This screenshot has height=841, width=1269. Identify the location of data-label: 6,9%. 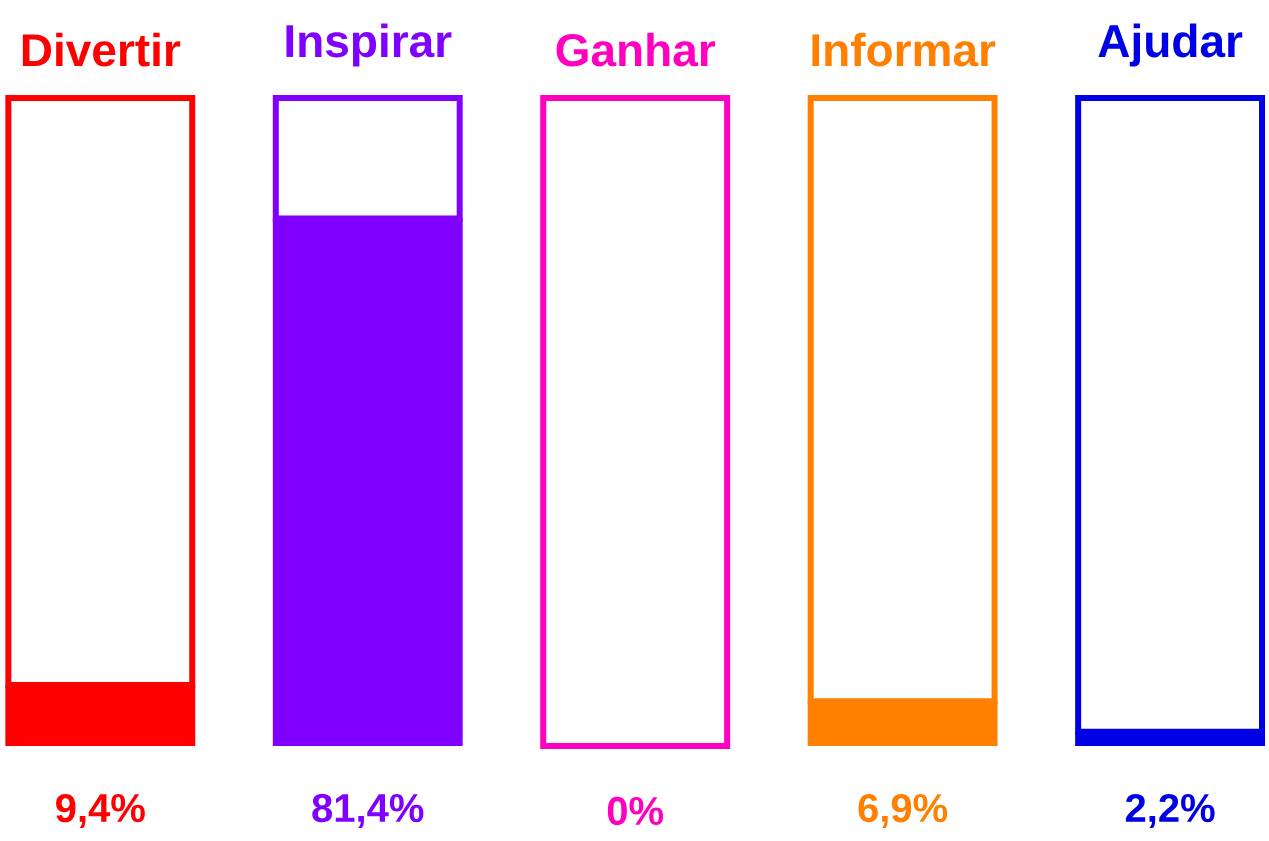
(903, 811).